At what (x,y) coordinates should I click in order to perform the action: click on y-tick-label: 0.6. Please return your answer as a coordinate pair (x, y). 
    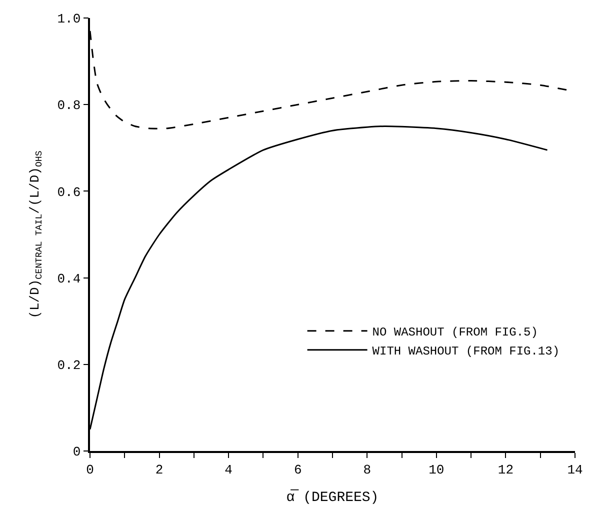
    Looking at the image, I should click on (69, 192).